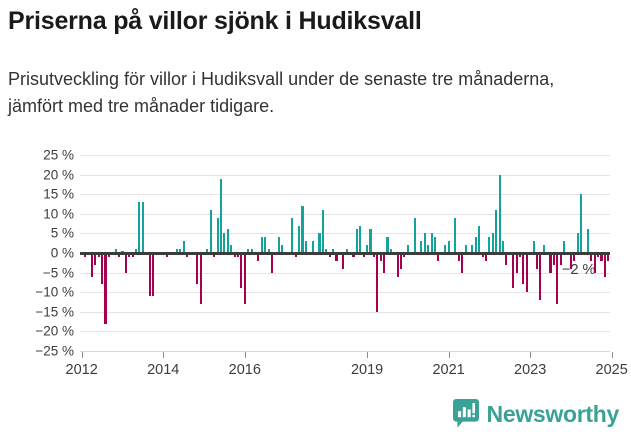  Describe the element at coordinates (58, 155) in the screenshot. I see `y-axis-tick-label: 25 %` at that location.